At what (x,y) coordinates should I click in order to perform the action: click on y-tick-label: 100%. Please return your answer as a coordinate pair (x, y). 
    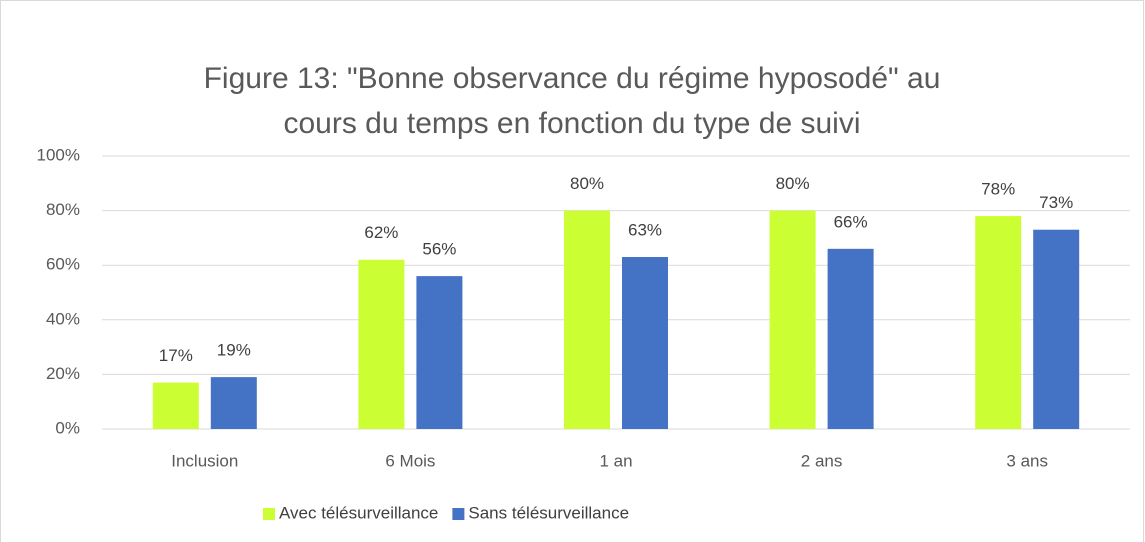
    Looking at the image, I should click on (58, 154).